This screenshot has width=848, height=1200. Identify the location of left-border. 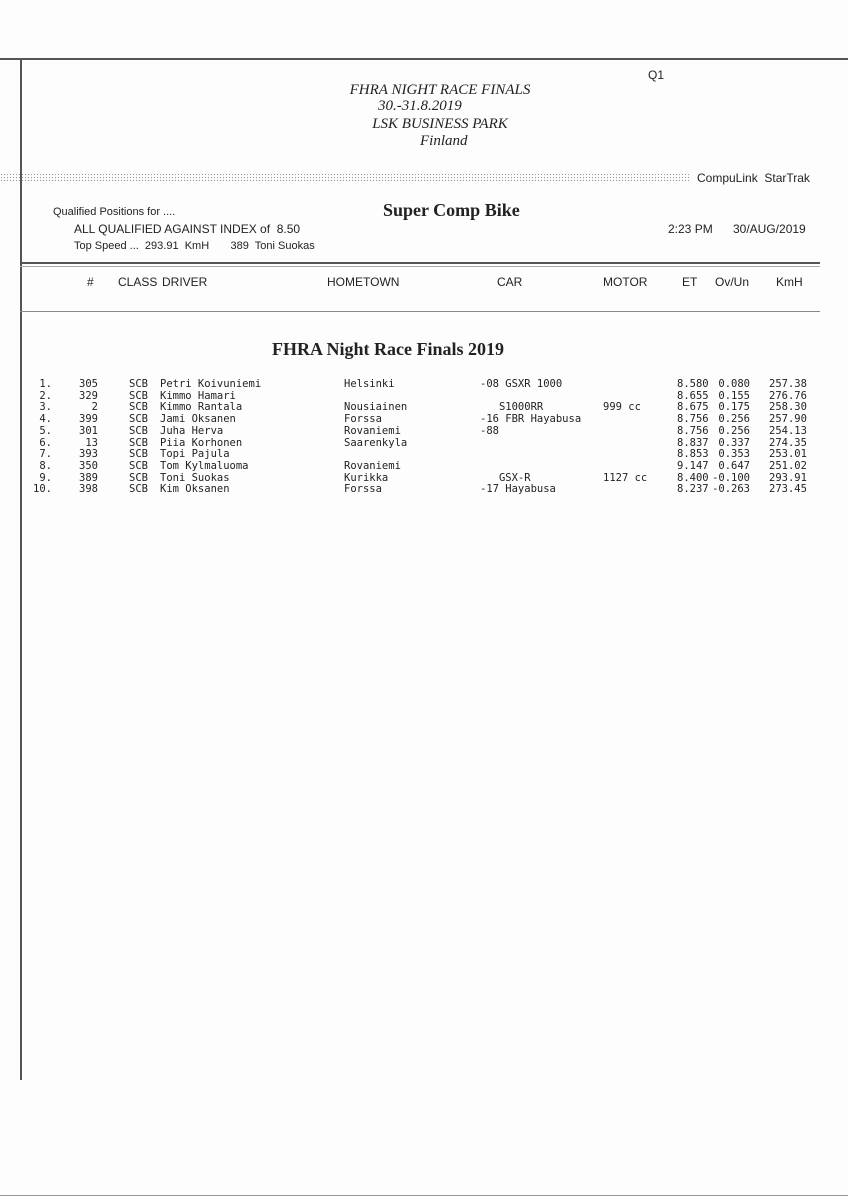
(21, 569).